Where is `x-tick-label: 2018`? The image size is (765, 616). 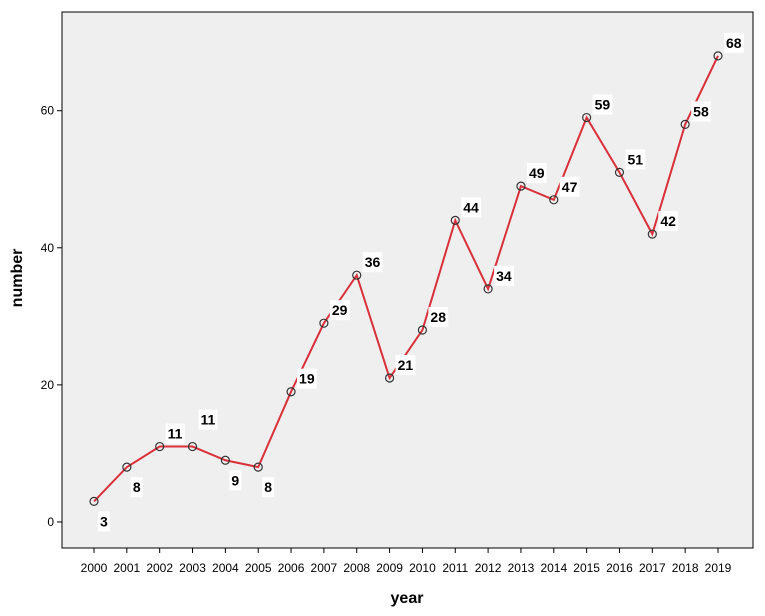
x-tick-label: 2018 is located at coordinates (685, 568).